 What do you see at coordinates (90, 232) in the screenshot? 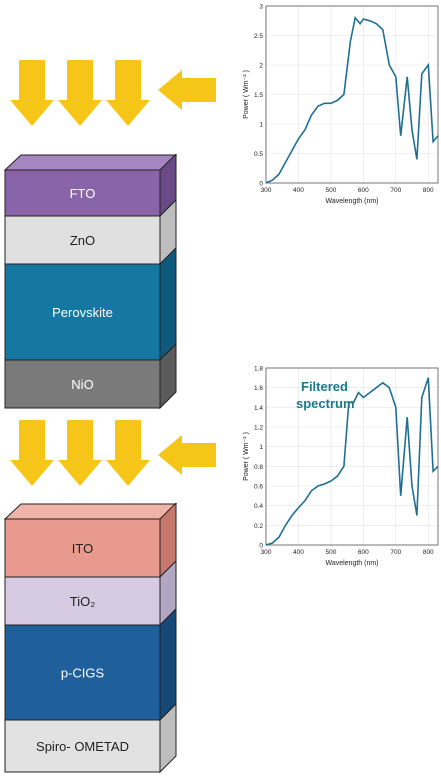
I see `stack-layer: ZnO` at bounding box center [90, 232].